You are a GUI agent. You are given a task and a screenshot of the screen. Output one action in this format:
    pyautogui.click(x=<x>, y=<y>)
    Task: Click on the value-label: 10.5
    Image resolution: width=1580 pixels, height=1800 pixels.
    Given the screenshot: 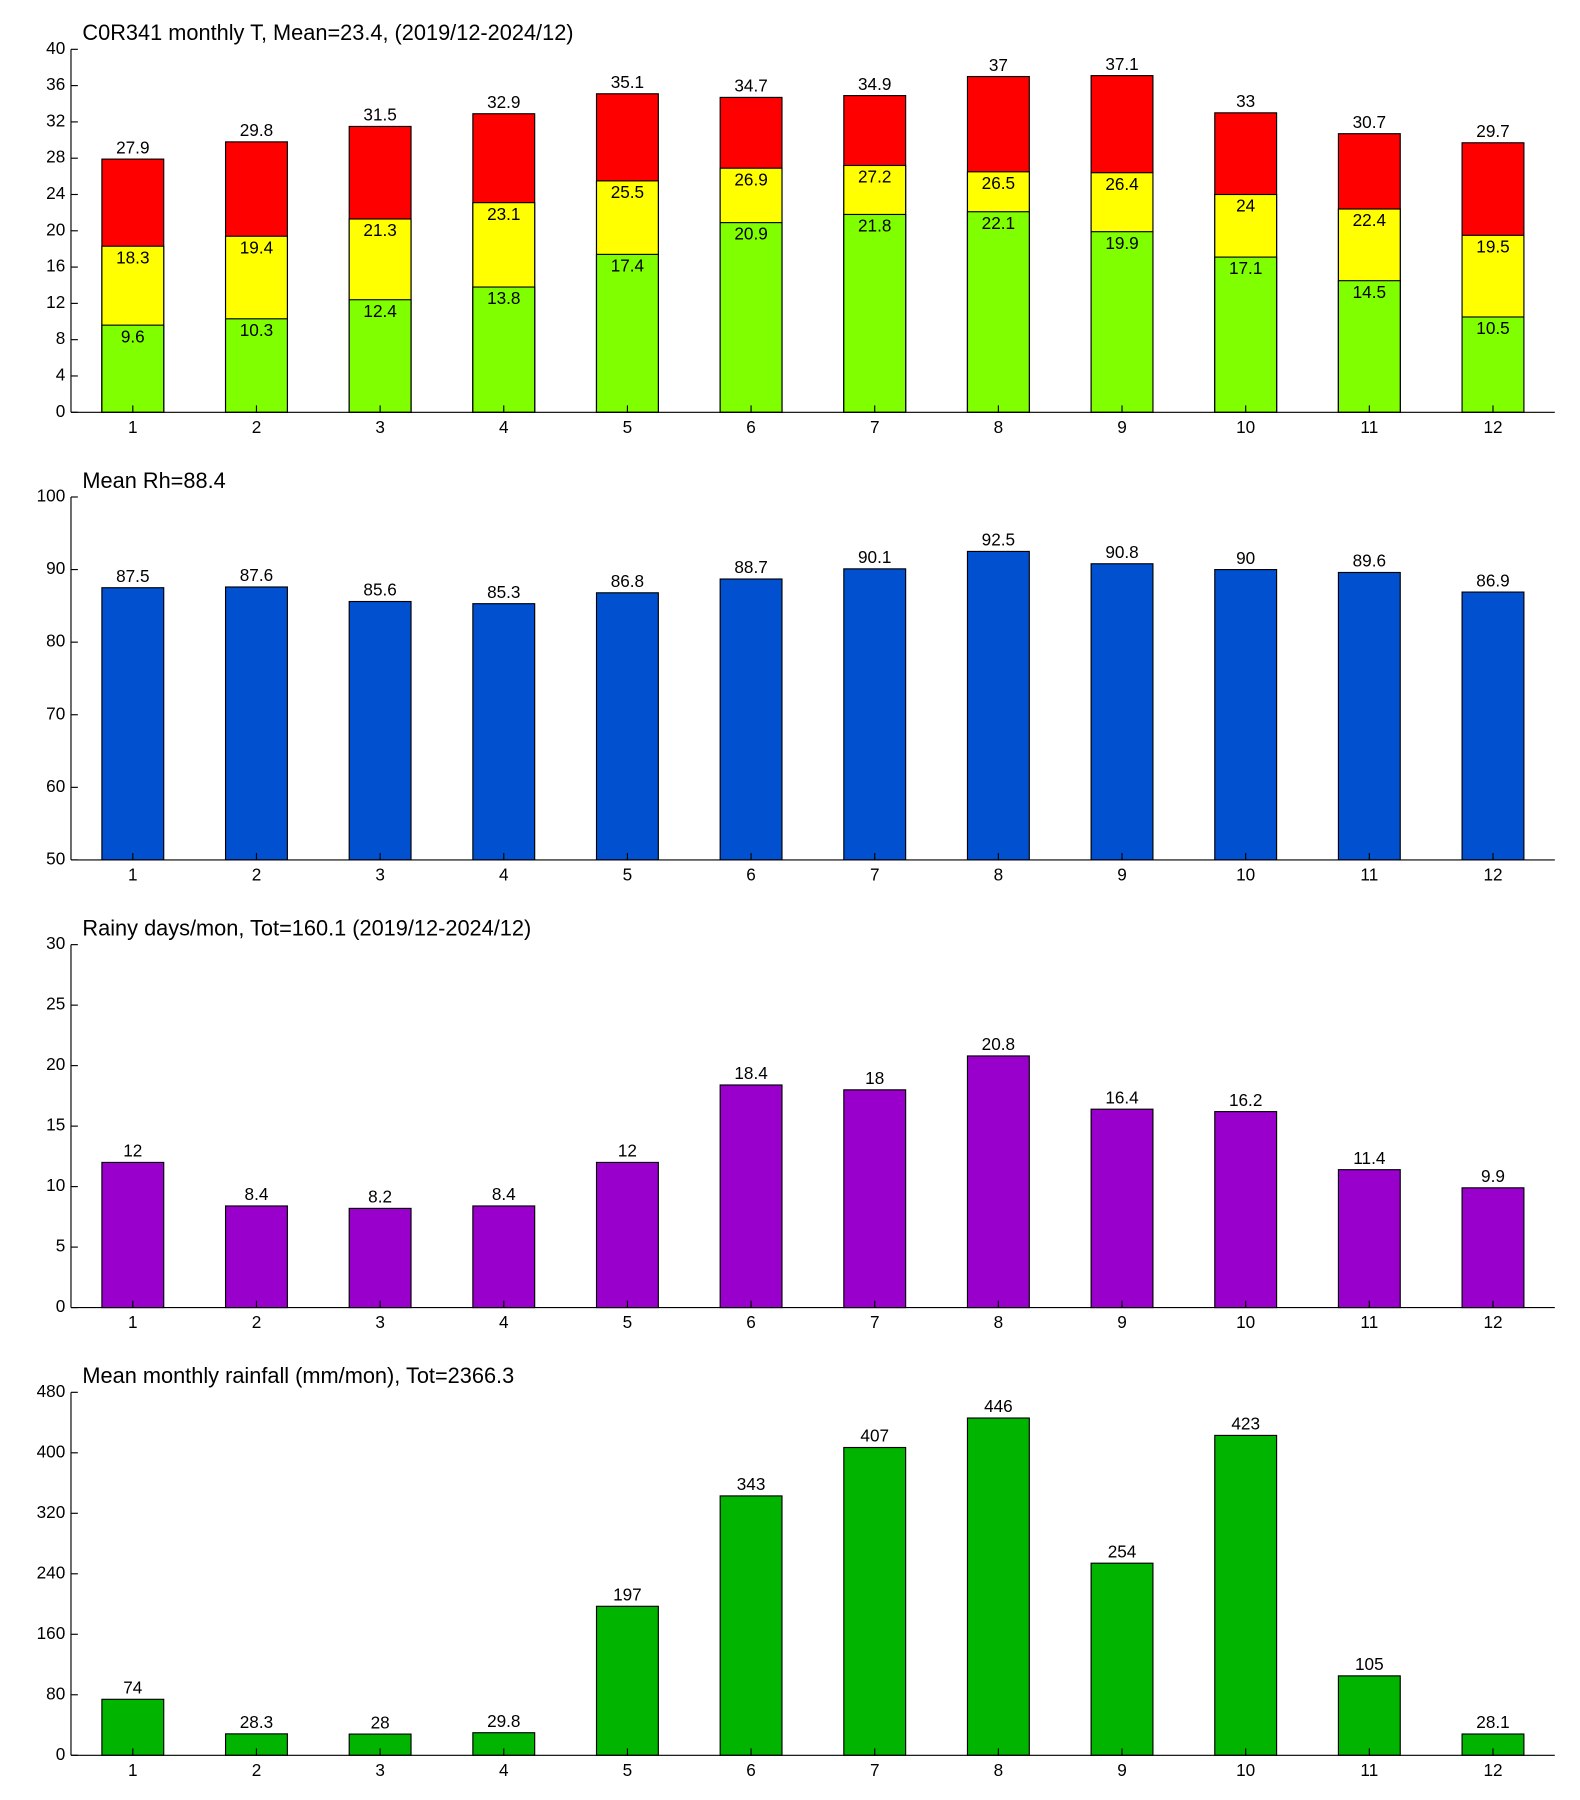 What is the action you would take?
    pyautogui.click(x=1492, y=328)
    